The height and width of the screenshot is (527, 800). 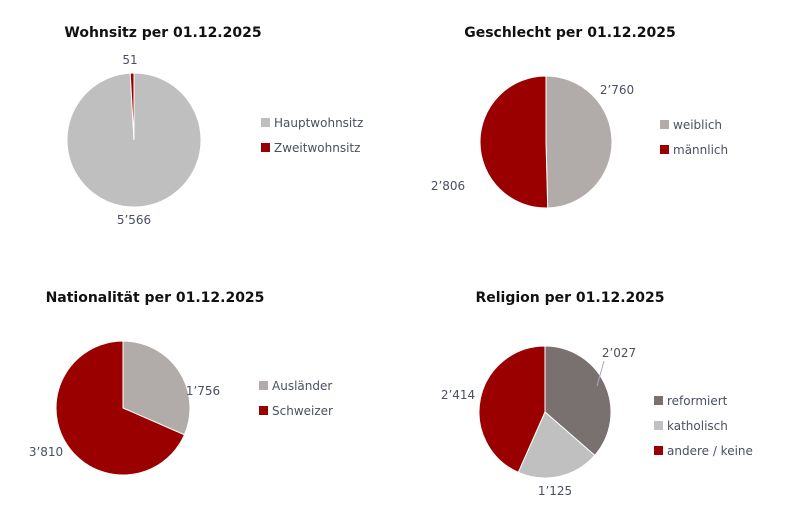 What do you see at coordinates (569, 298) in the screenshot?
I see `chart-title: Religion per 01.12.2025` at bounding box center [569, 298].